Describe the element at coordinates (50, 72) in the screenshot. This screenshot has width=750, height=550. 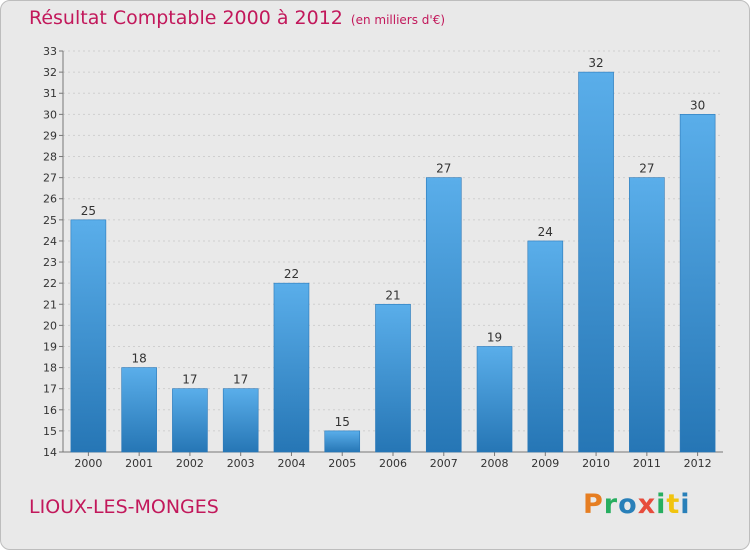
I see `y-tick-label: 32` at that location.